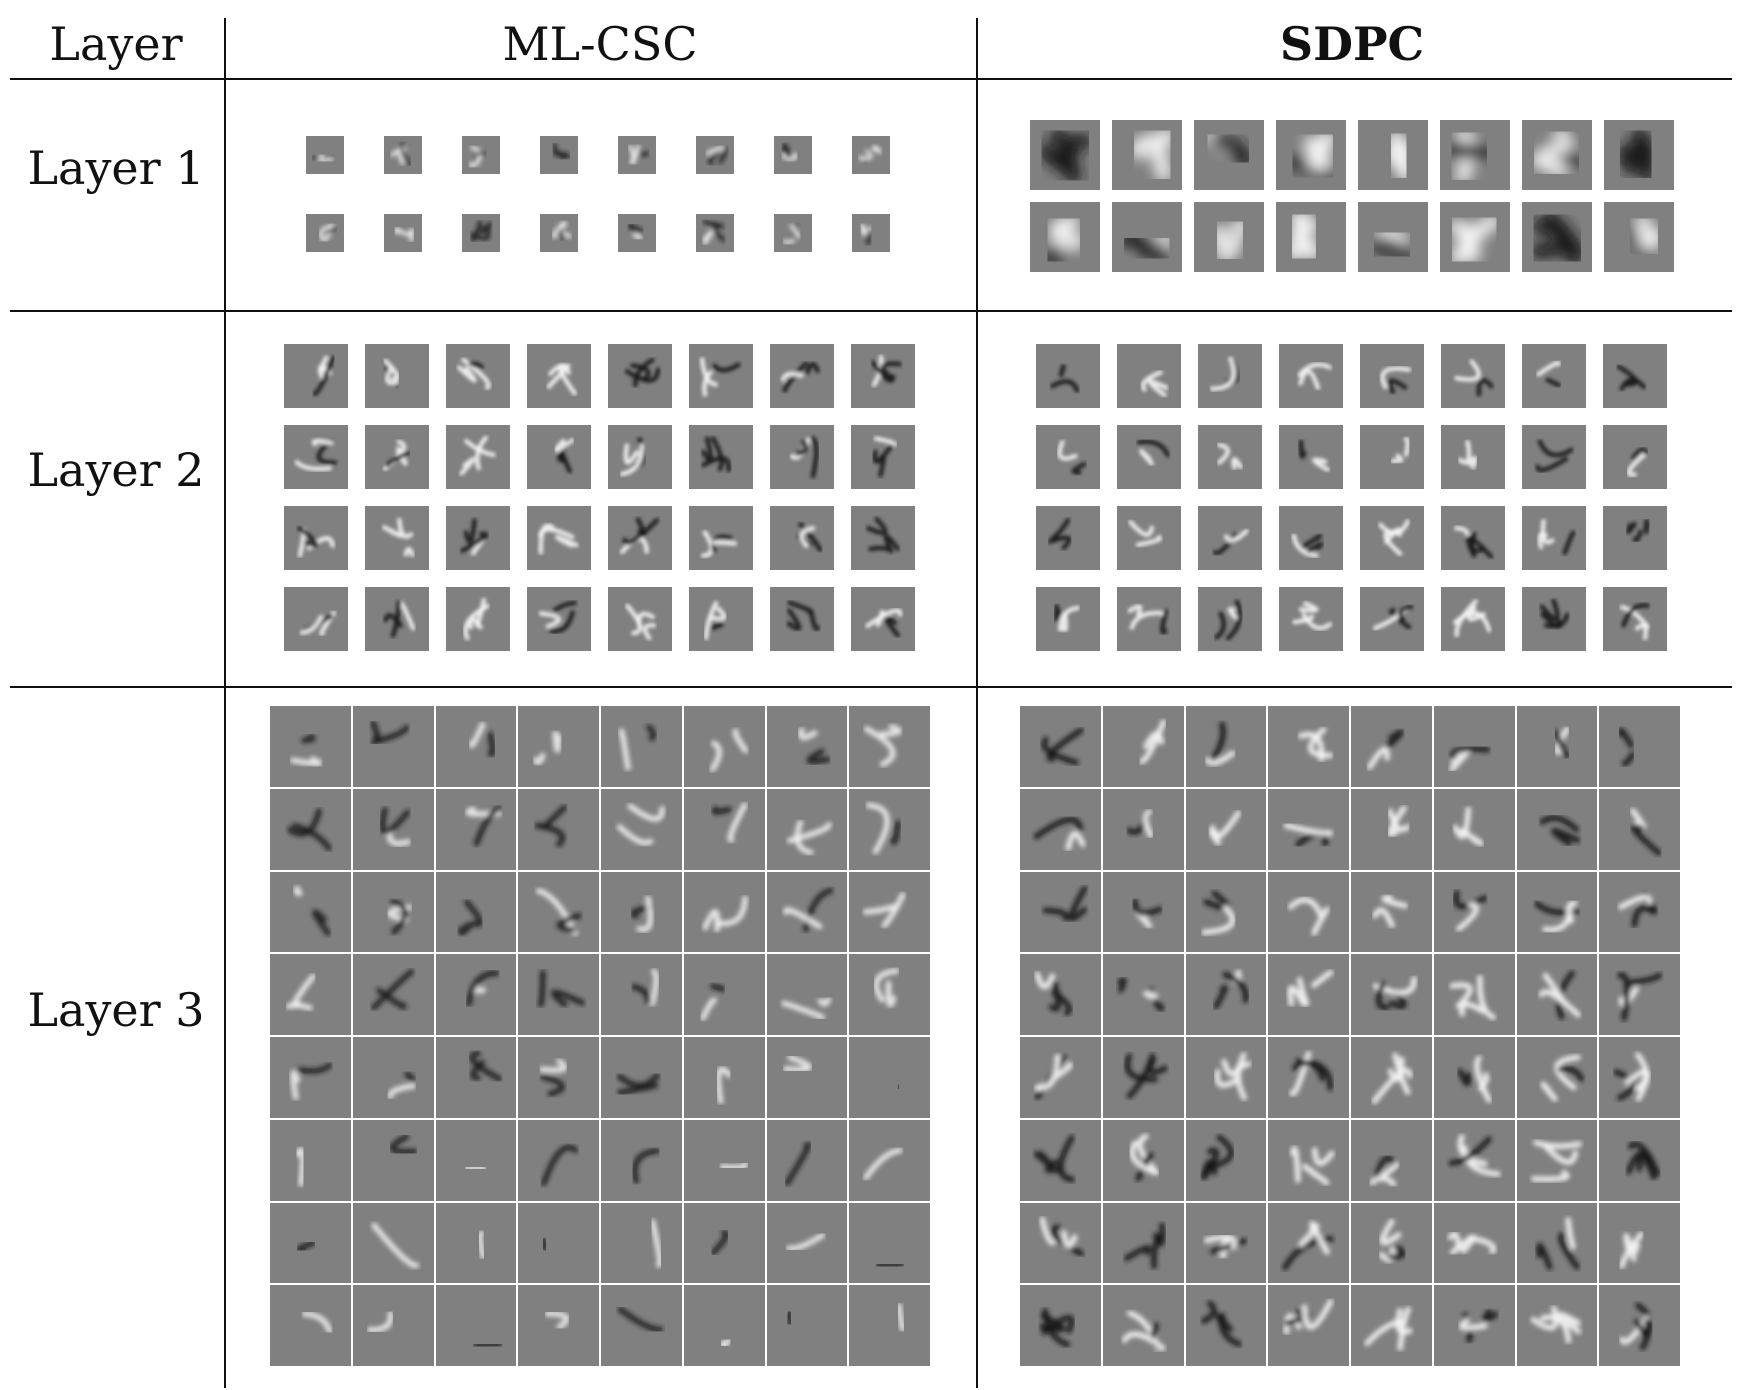 This screenshot has height=1390, width=1744. I want to click on row1-rule, so click(871, 311).